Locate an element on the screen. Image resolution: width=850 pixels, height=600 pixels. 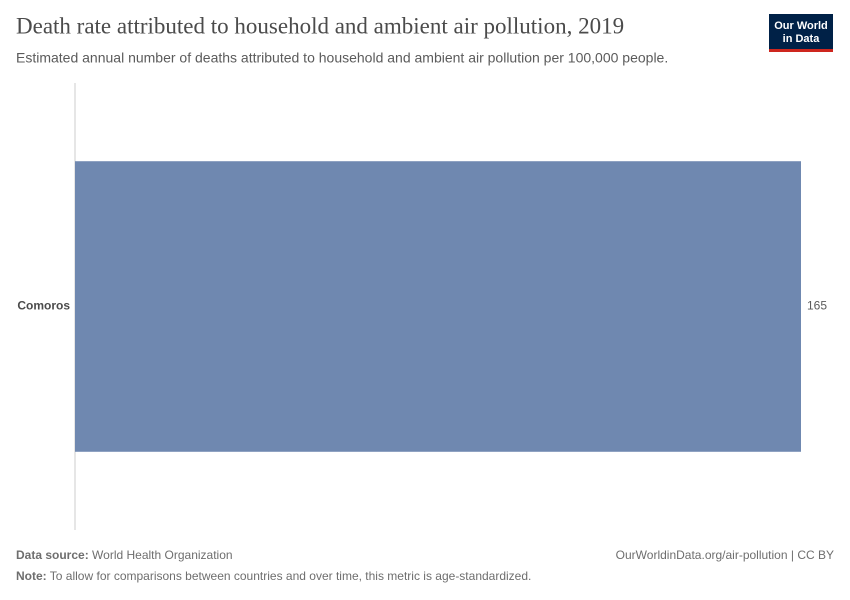
source-label: Data source: is located at coordinates (52, 555).